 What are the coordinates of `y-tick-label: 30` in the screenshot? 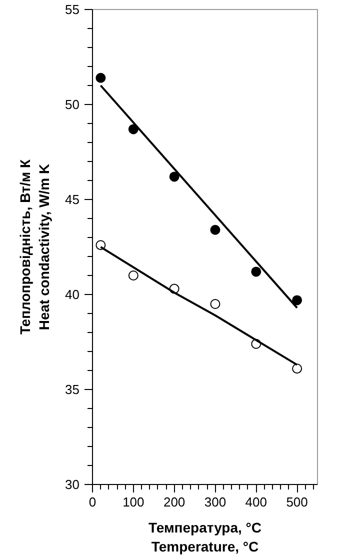 It's located at (72, 484).